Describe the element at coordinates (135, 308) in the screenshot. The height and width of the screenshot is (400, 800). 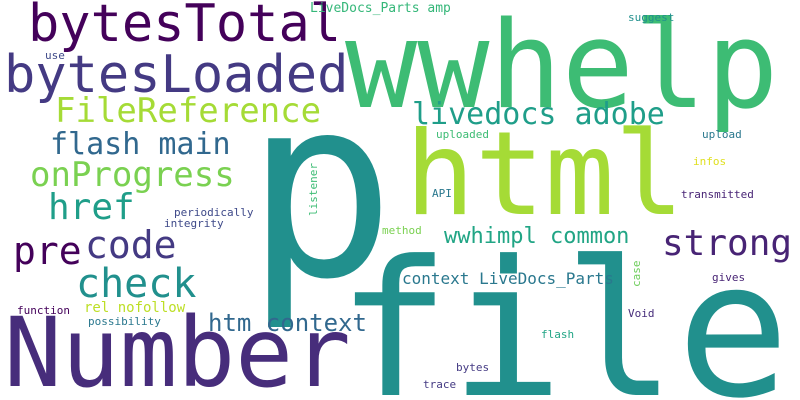
I see `word-rel-nofollow: rel nofollow` at that location.